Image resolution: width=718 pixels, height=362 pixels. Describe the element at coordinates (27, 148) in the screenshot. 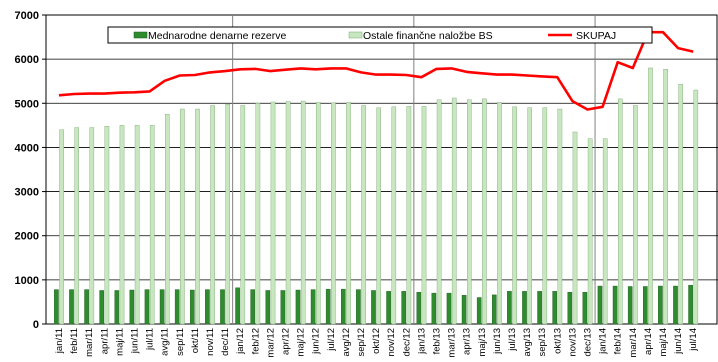

I see `y-tick-label: 4000` at that location.